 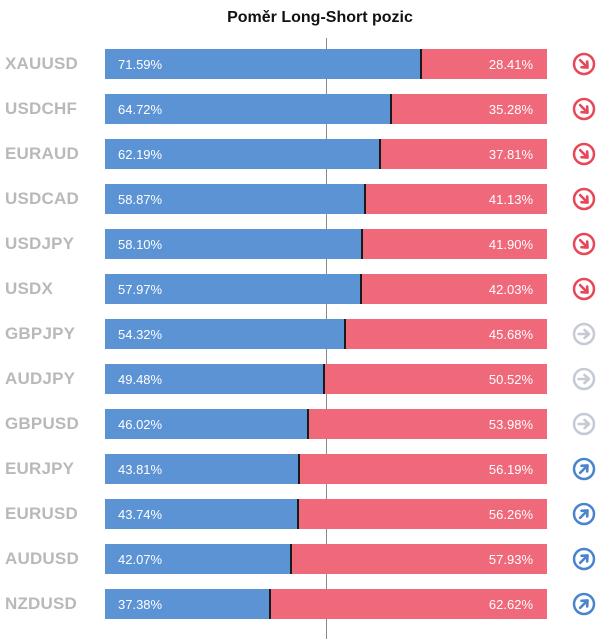 I want to click on short-value-label: 62.62%, so click(x=510, y=604).